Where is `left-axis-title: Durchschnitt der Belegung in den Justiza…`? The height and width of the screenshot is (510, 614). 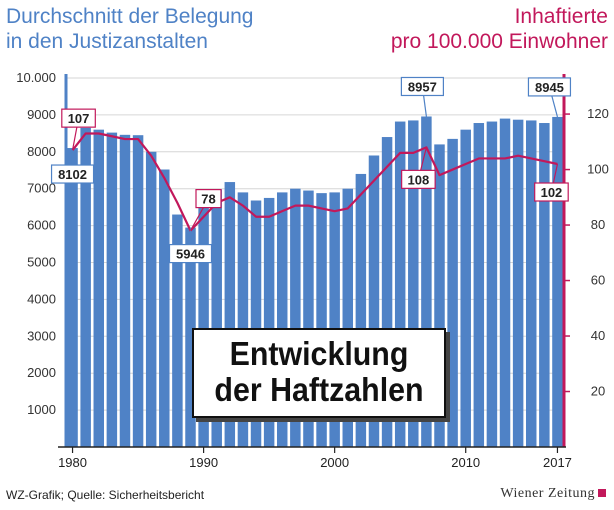
left-axis-title: Durchschnitt der Belegung in den Justiza… is located at coordinates (156, 29).